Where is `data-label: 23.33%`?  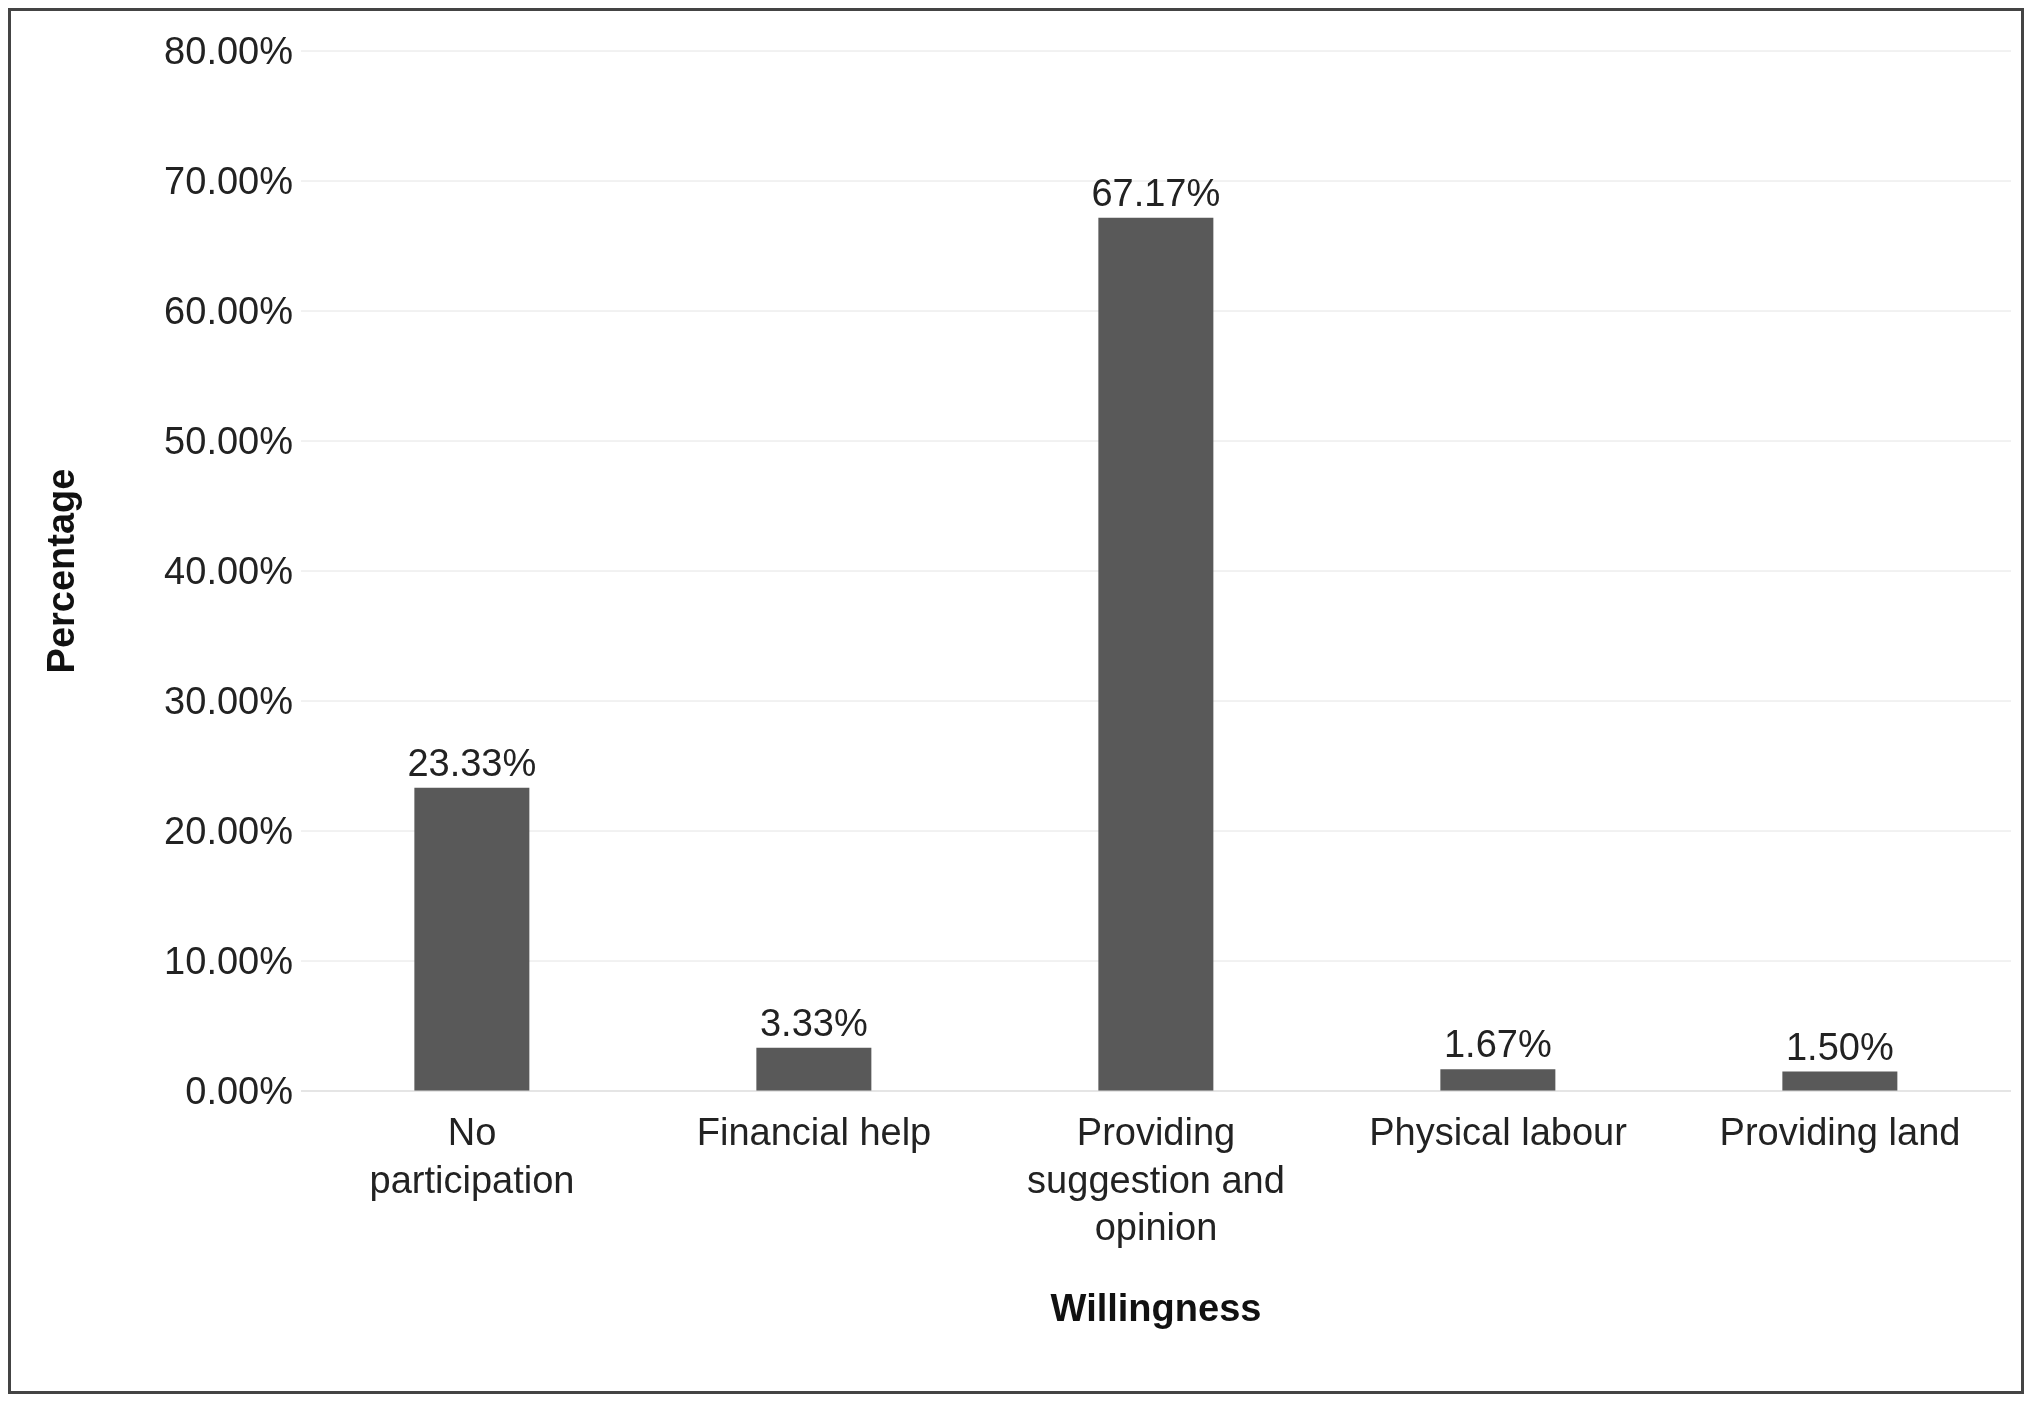 data-label: 23.33% is located at coordinates (472, 762).